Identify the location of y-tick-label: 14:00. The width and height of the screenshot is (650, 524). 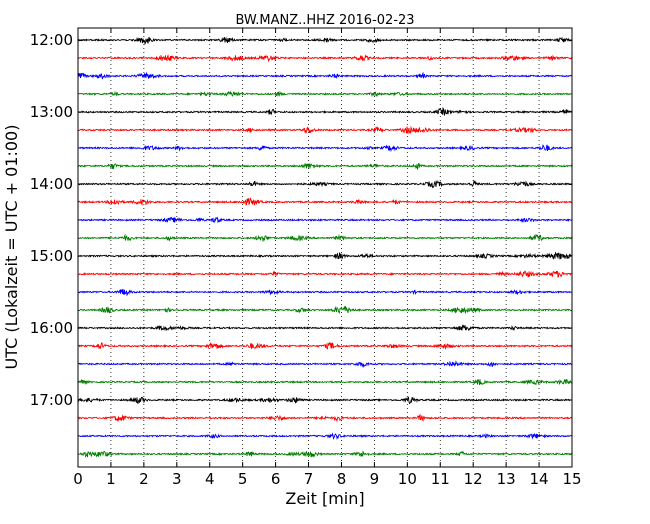
(51, 184).